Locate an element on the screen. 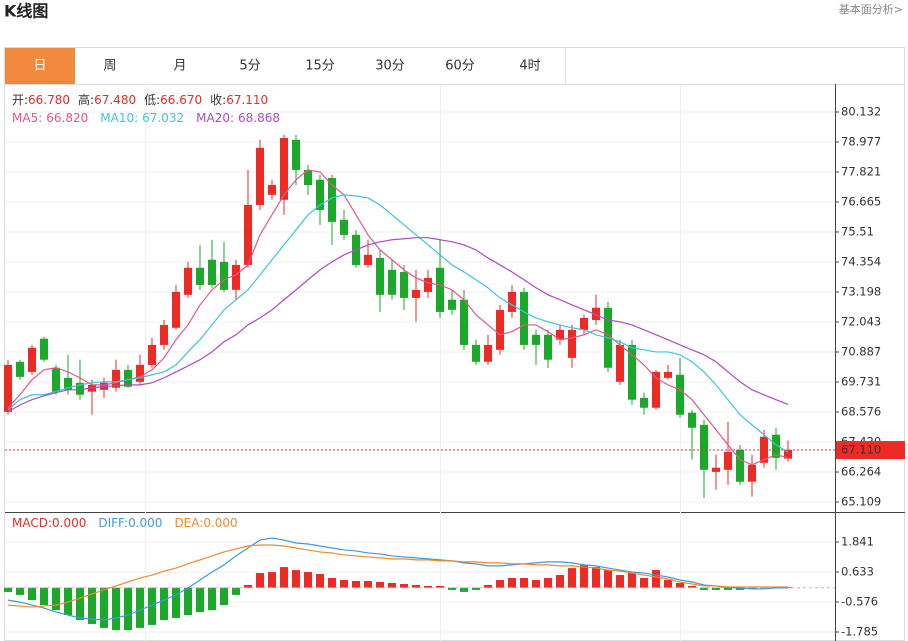 This screenshot has width=908, height=641. legend-label: DEA: is located at coordinates (188, 523).